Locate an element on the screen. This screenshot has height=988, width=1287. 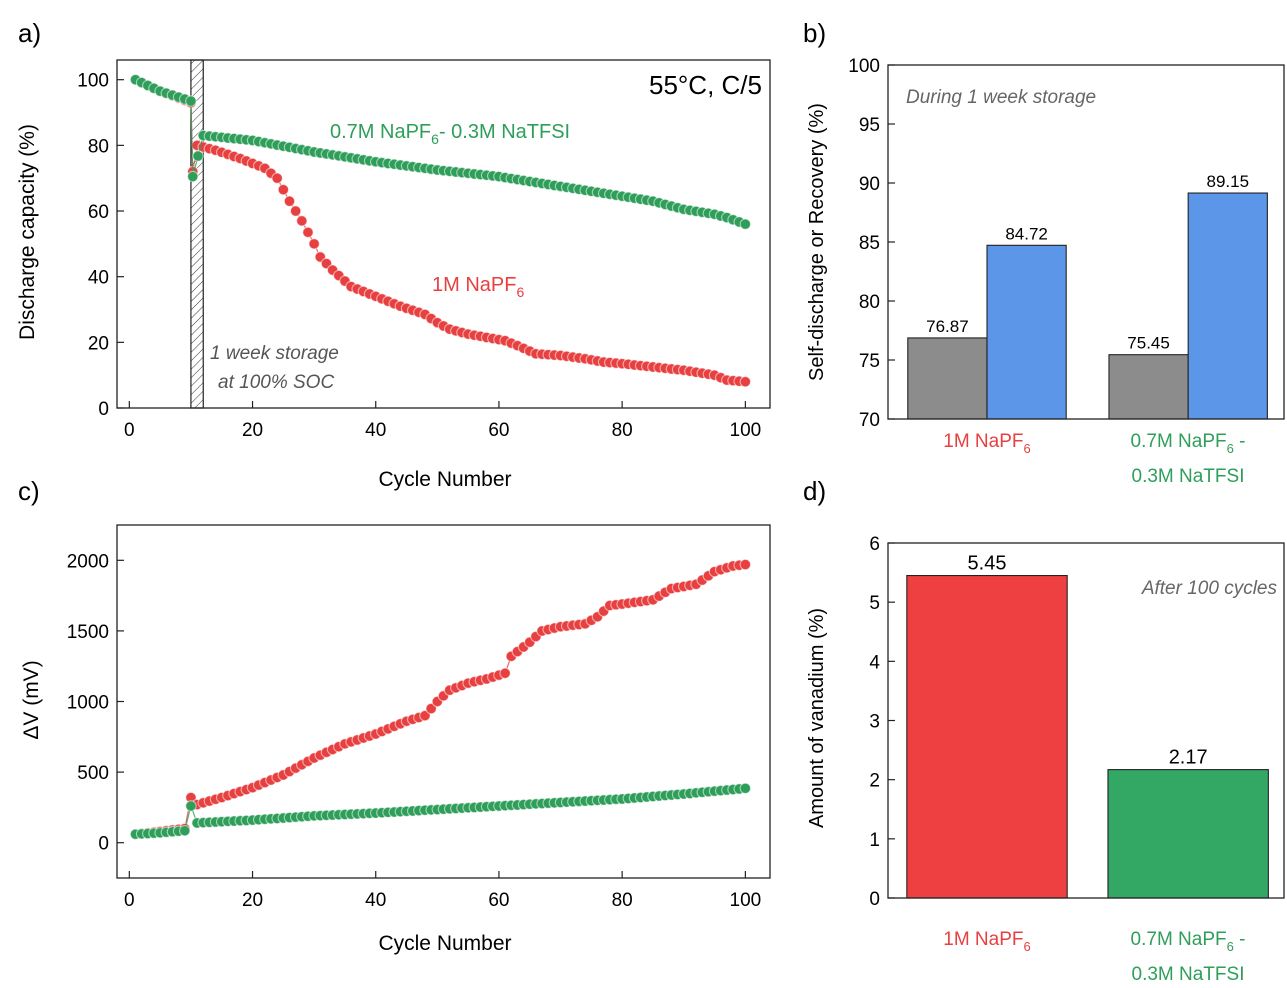
y-tick-label: 1 is located at coordinates (874, 840).